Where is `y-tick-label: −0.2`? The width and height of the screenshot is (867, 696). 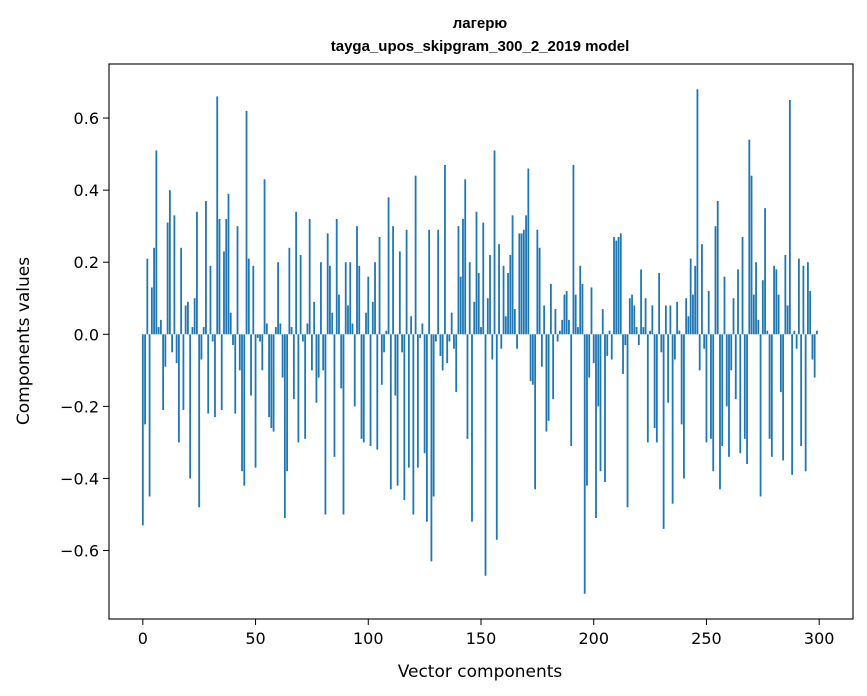 y-tick-label: −0.2 is located at coordinates (79, 406).